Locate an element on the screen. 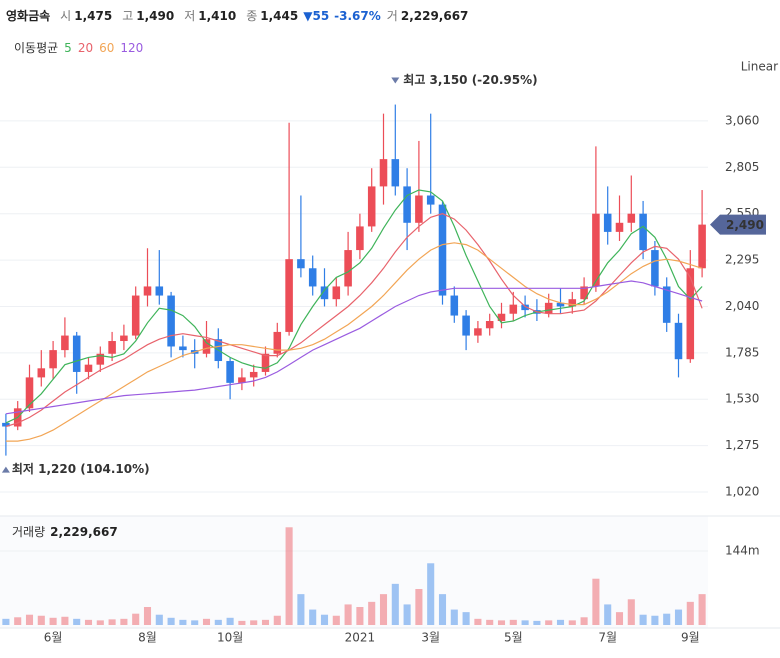 The image size is (780, 658). ma-legend: 이동평균 5 20 60 120 is located at coordinates (78, 48).